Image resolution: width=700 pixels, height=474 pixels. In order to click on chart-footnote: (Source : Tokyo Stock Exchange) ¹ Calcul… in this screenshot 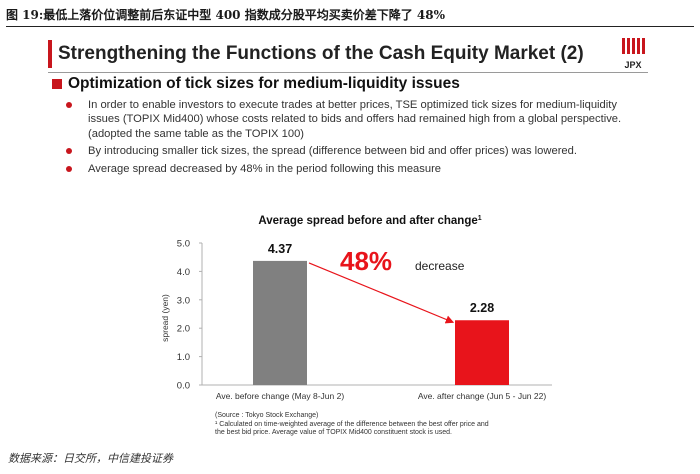, I will do `click(385, 425)`.